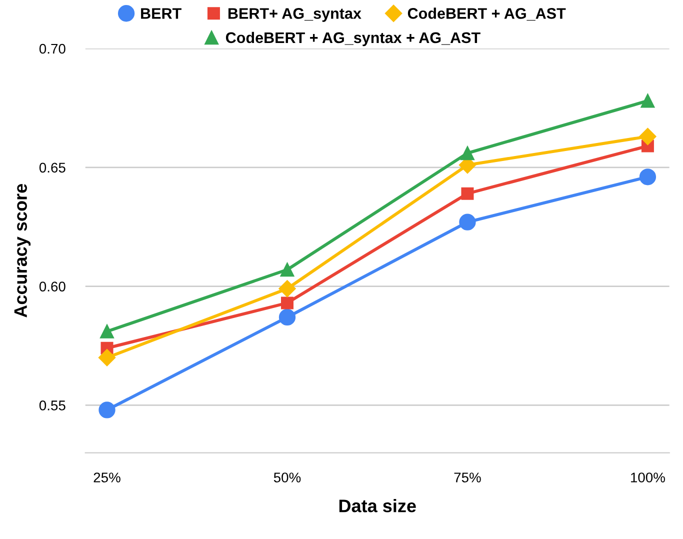 The width and height of the screenshot is (683, 539). Describe the element at coordinates (52, 167) in the screenshot. I see `y-tick-label: 0.65` at that location.